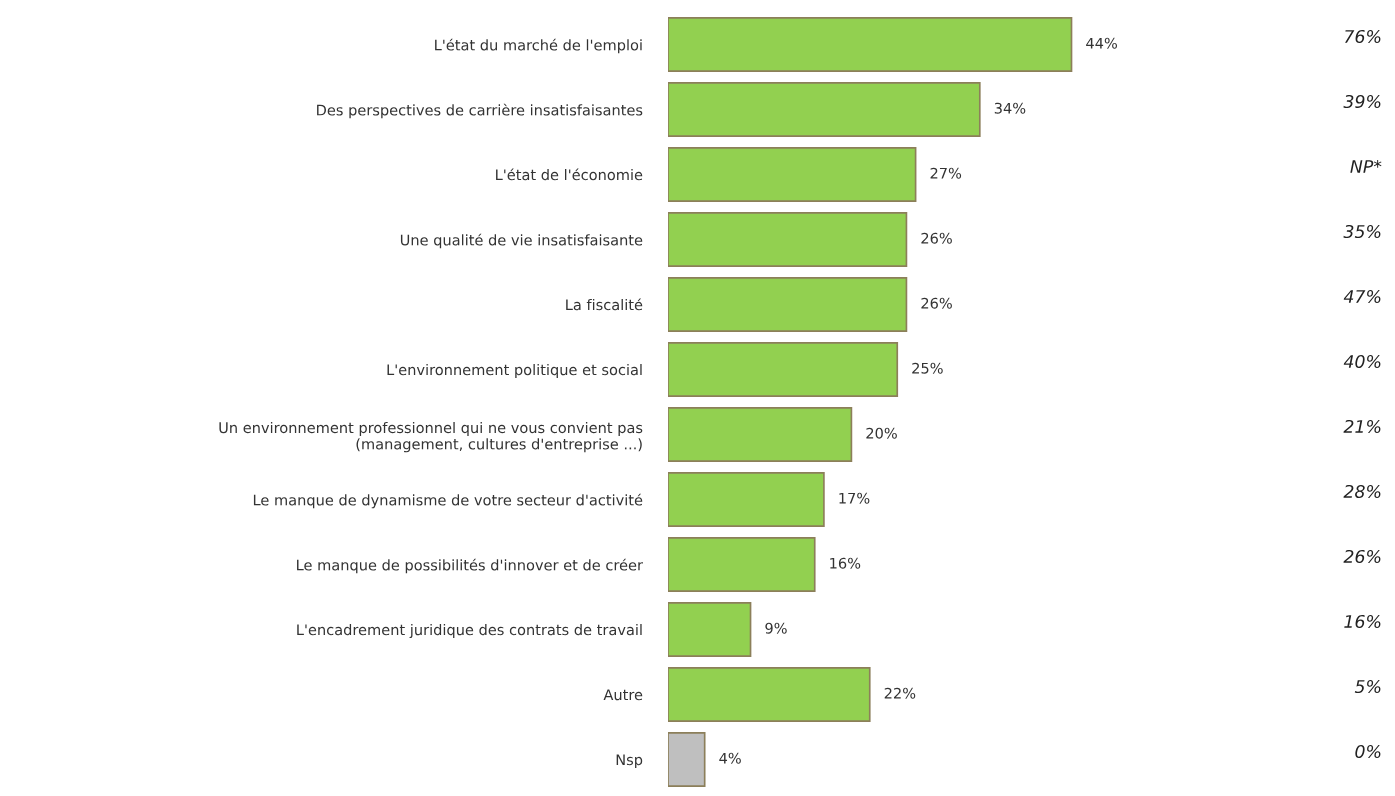  What do you see at coordinates (604, 304) in the screenshot?
I see `y-tick-label: La fiscalité` at bounding box center [604, 304].